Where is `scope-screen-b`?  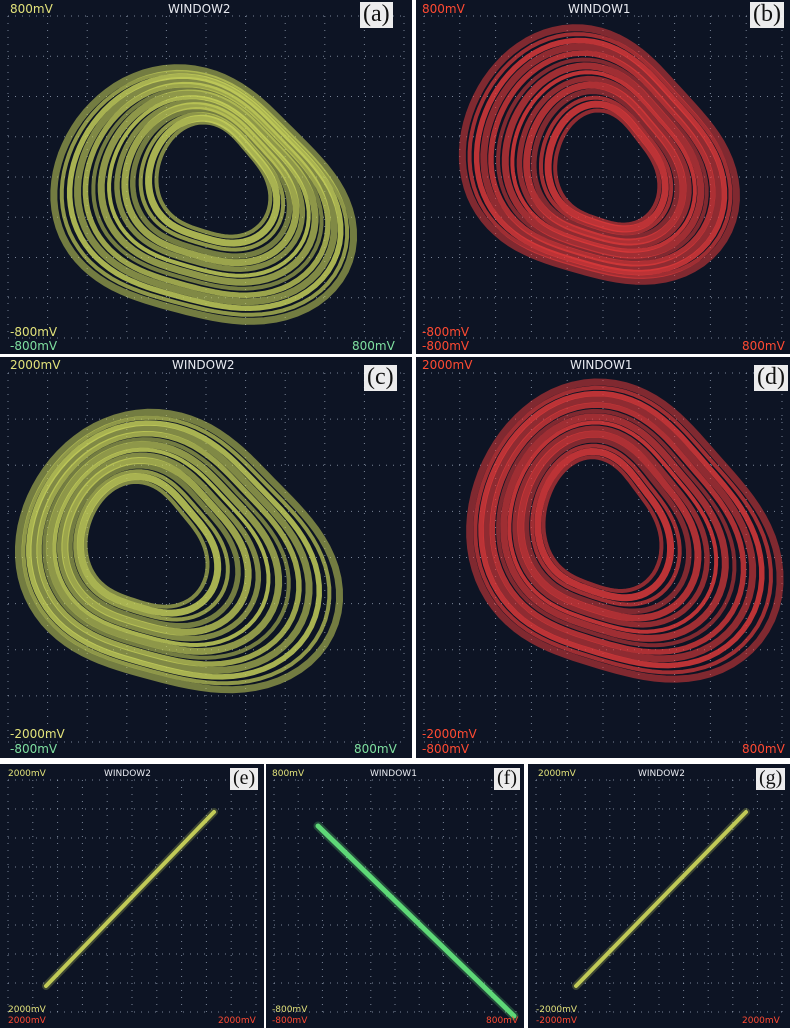
scope-screen-b is located at coordinates (603, 177).